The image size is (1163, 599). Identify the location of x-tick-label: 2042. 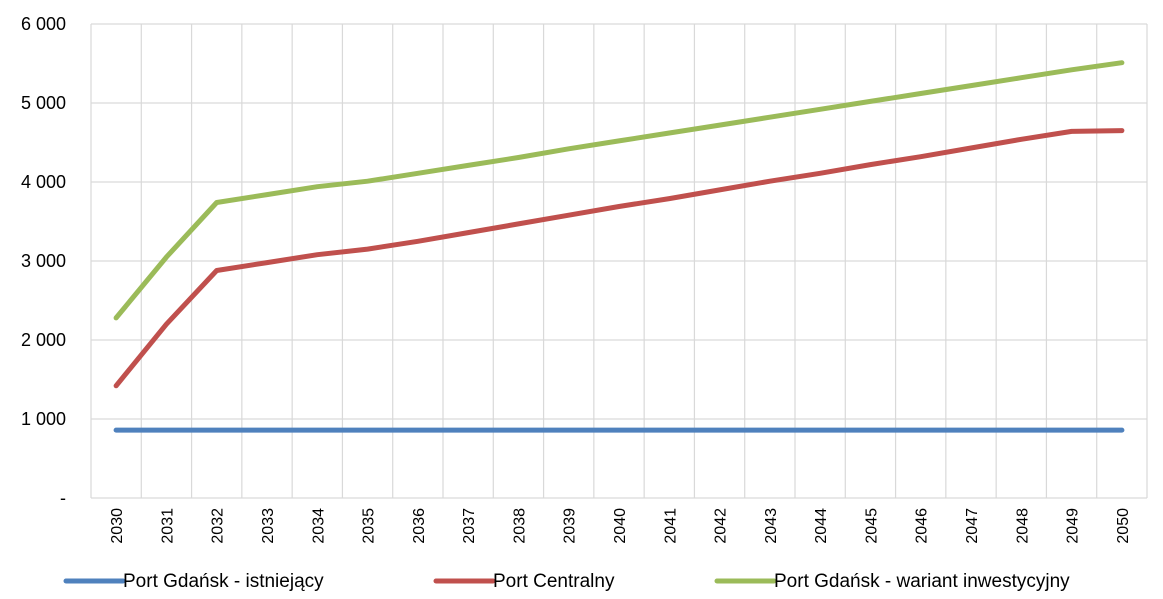
(721, 526).